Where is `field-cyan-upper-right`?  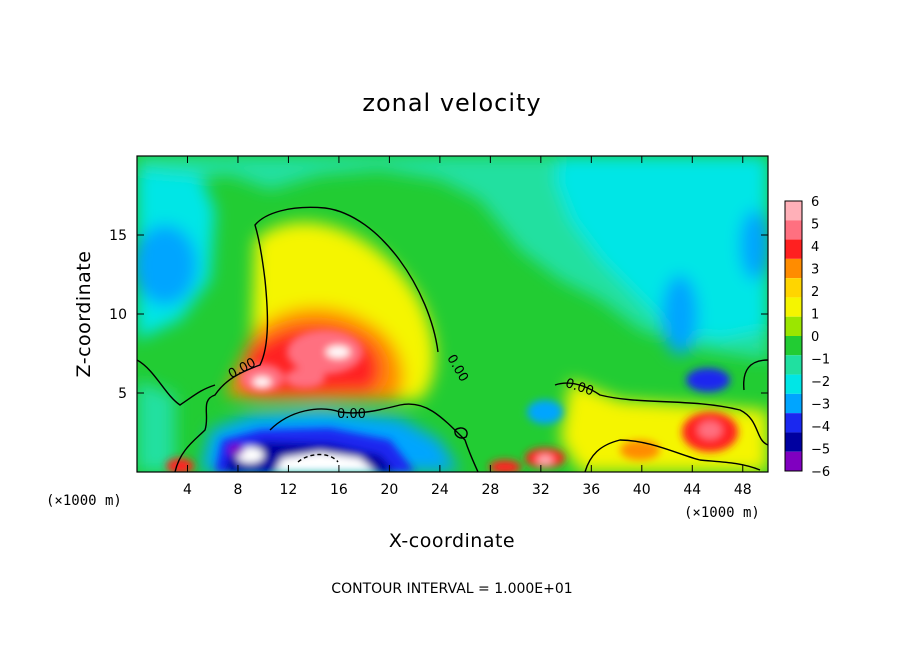
field-cyan-upper-right is located at coordinates (661, 248).